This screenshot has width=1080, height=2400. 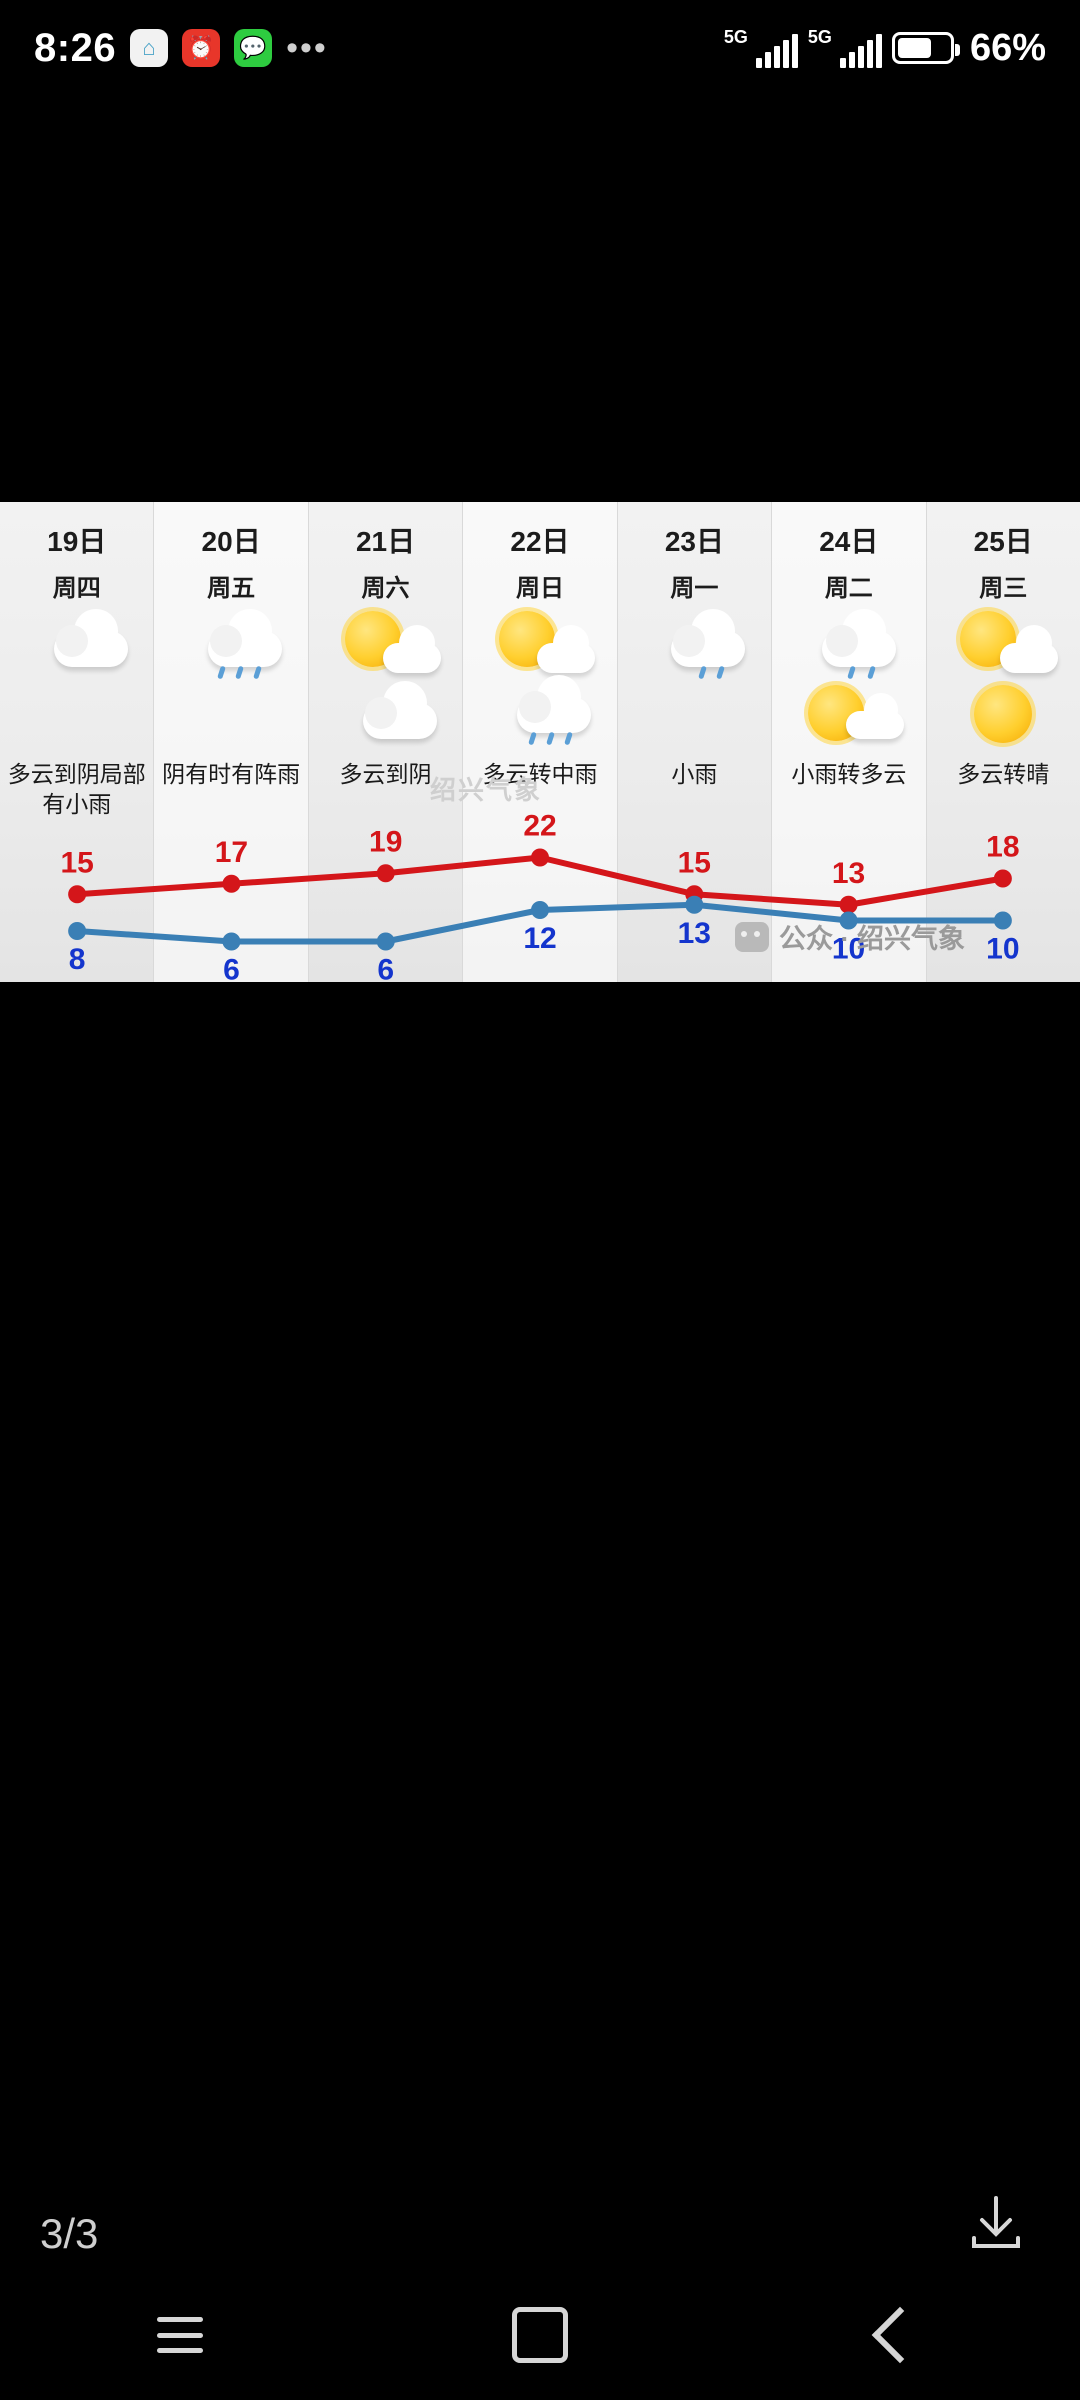 What do you see at coordinates (201, 48) in the screenshot?
I see `alarm-app-icon: ⏰` at bounding box center [201, 48].